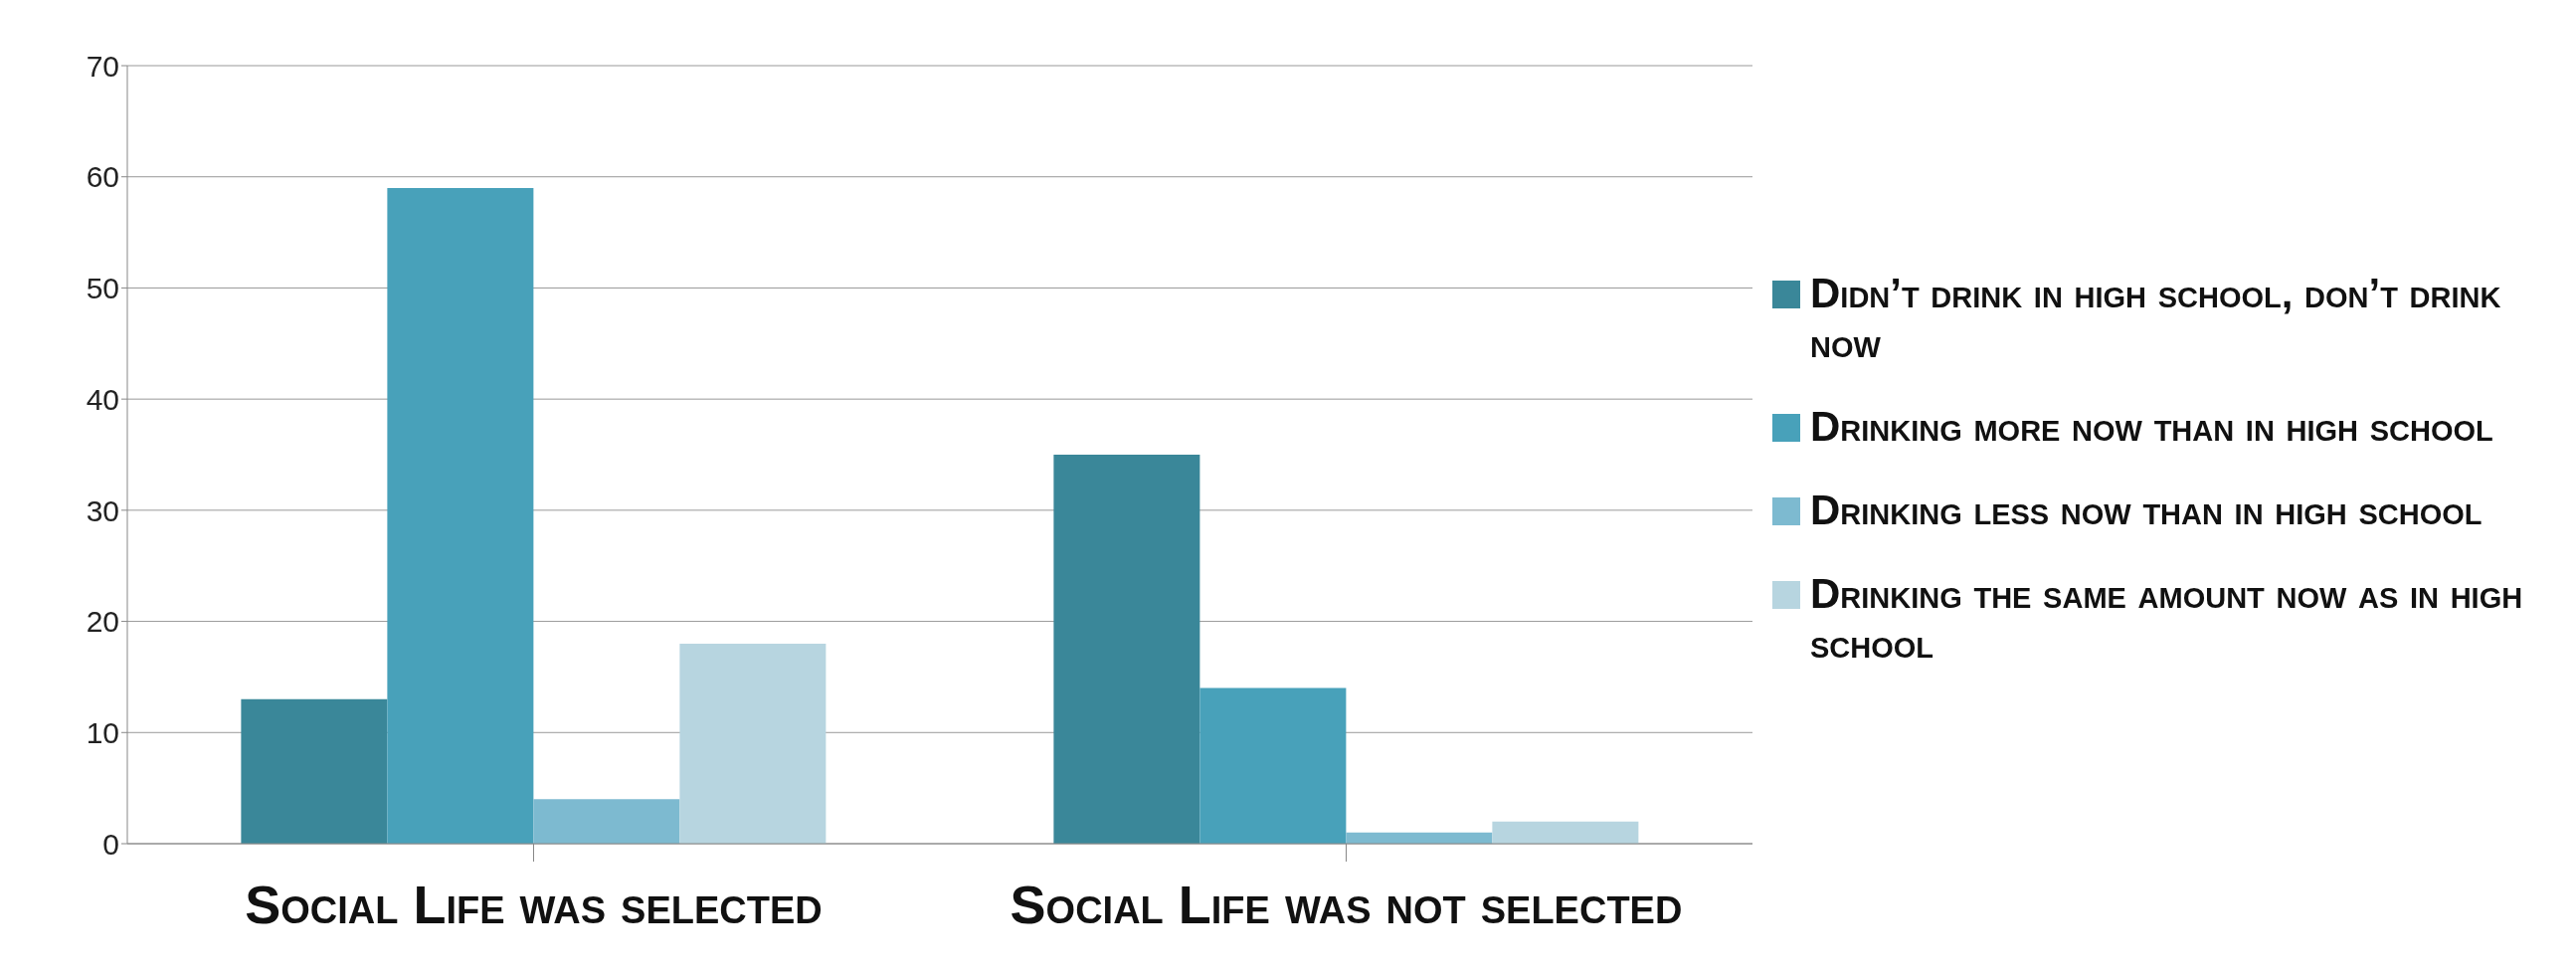  Describe the element at coordinates (102, 732) in the screenshot. I see `y-tick-label: 10` at that location.